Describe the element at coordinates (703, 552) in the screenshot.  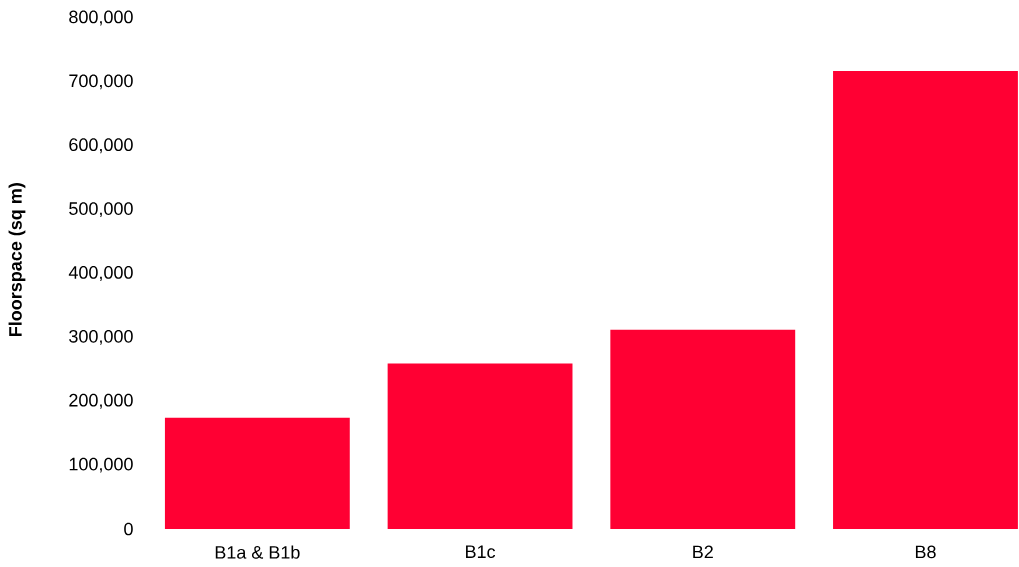
I see `x-tick-label: B2` at that location.